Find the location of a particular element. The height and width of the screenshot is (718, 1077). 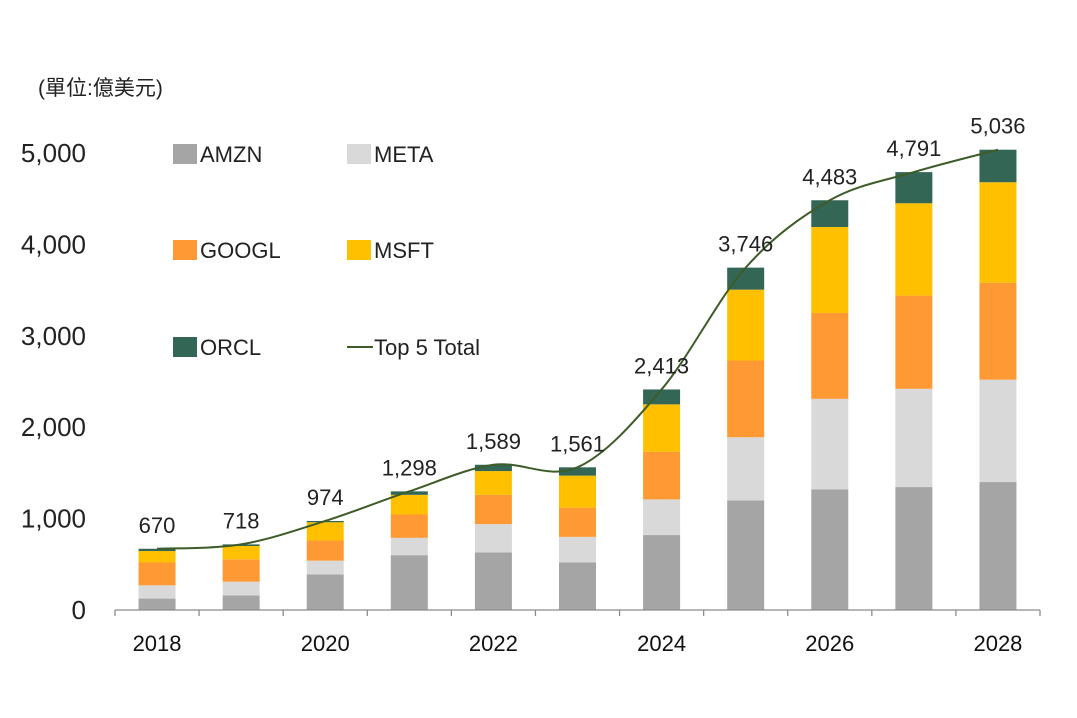

bar-meta-2019 is located at coordinates (241, 588).